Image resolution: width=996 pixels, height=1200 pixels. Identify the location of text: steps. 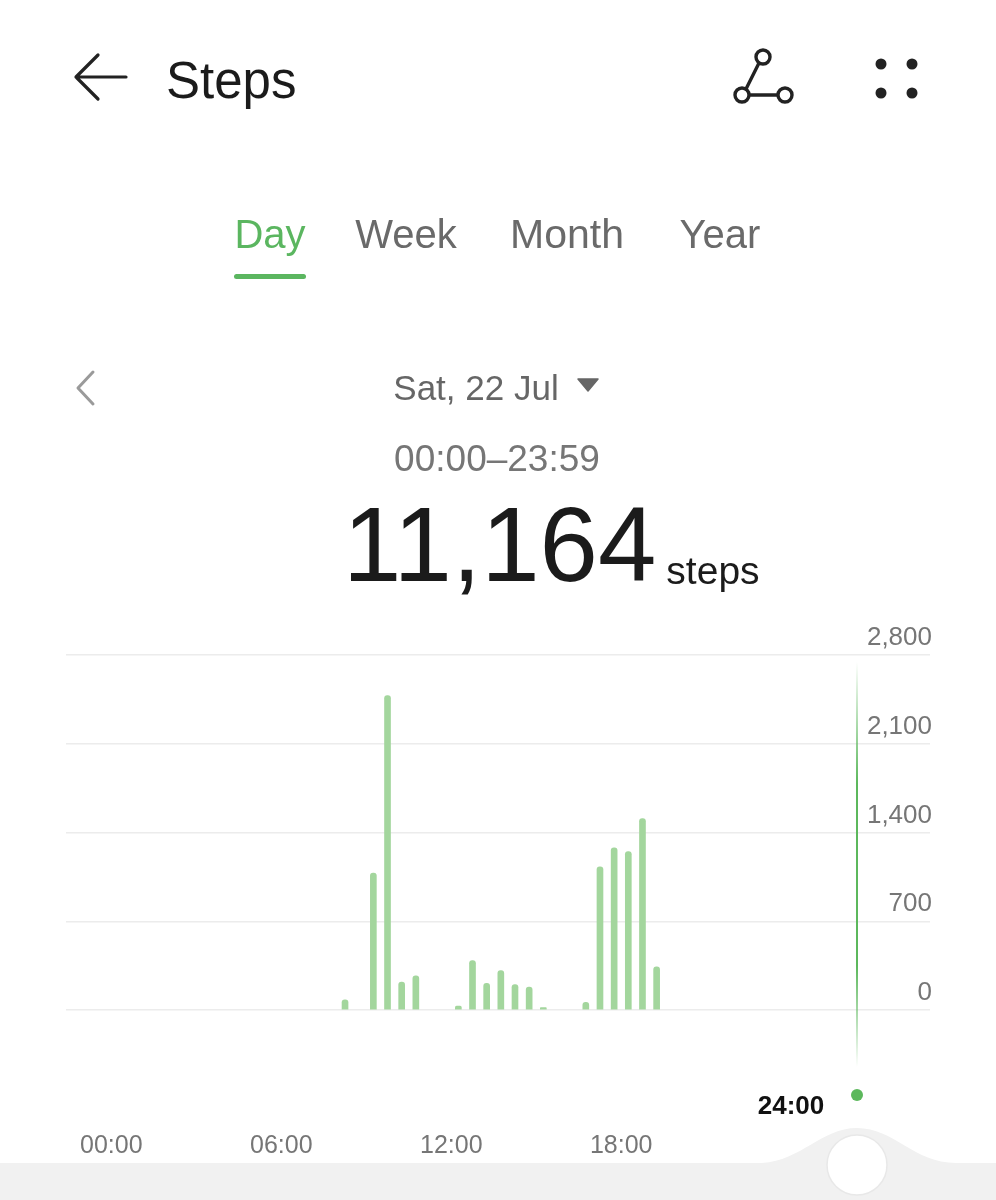
(713, 571).